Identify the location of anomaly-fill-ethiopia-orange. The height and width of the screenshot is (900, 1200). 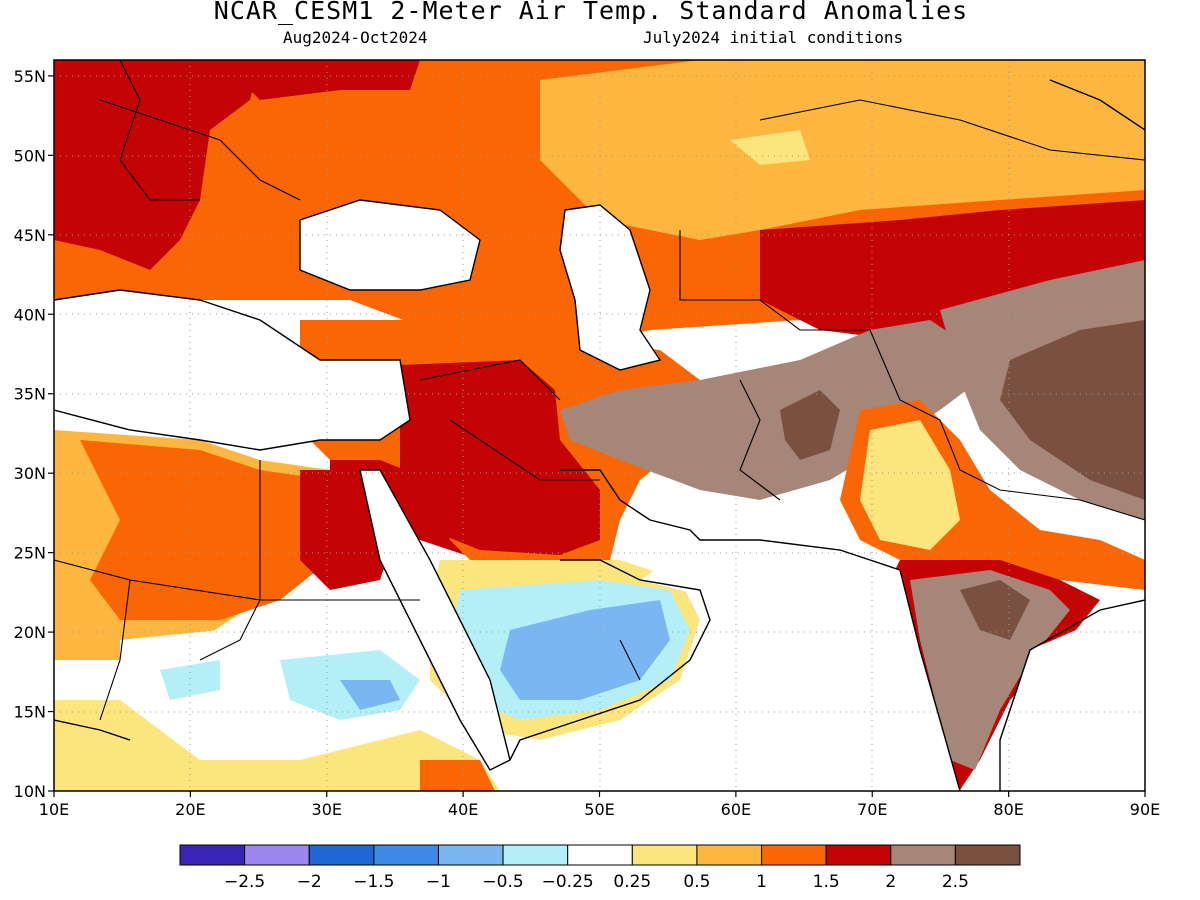
(457, 775).